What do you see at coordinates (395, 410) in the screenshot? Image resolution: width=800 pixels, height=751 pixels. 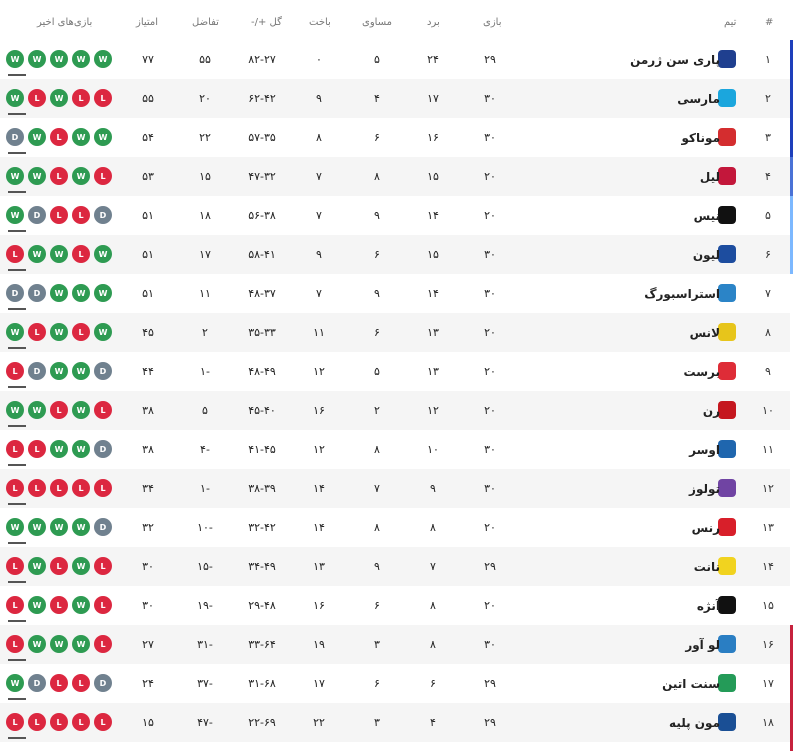 I see `table-row: ۱۰ ۲۰ ۱۲ ۲ ۱۶ ۴۵-۴۰ ۵ ۳۸ رن W W L W L` at bounding box center [395, 410].